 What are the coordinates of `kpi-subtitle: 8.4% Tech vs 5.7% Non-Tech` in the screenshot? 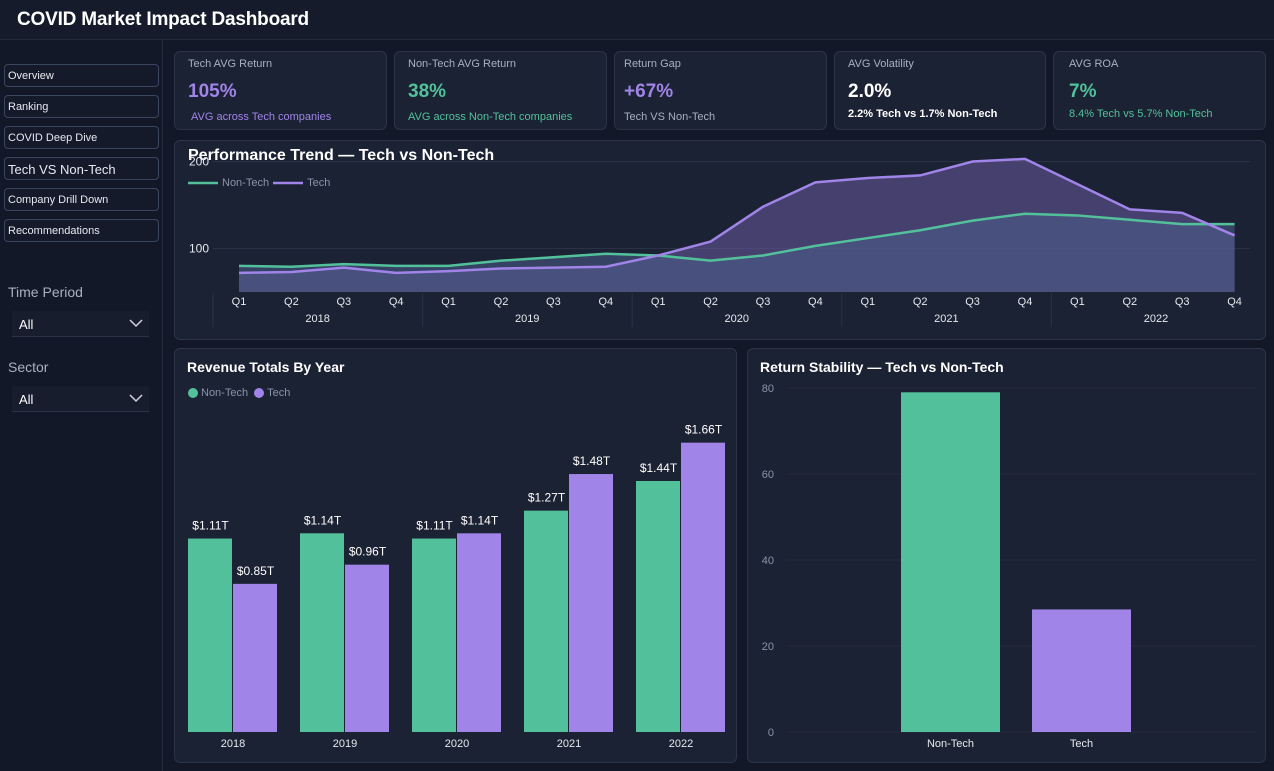 It's located at (1141, 114).